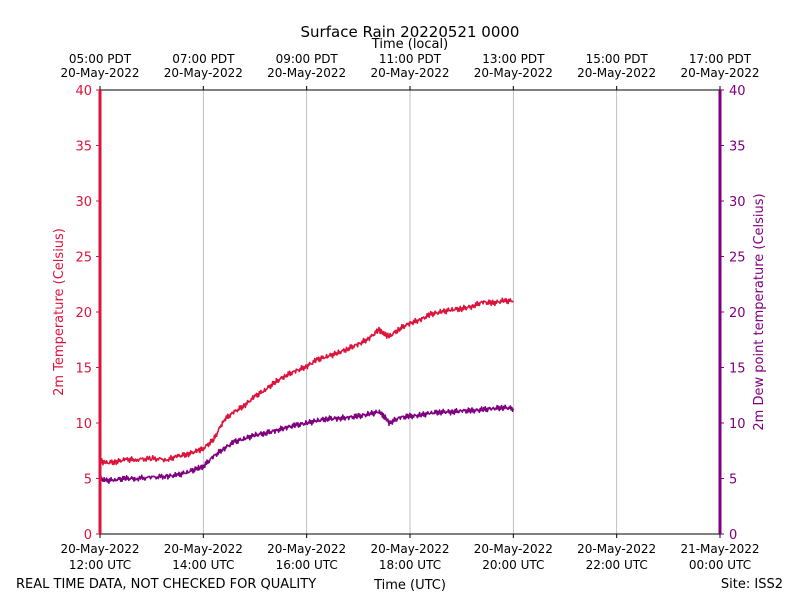  I want to click on quality-note: REAL TIME DATA, NOT CHECKED FOR QUALITY, so click(166, 584).